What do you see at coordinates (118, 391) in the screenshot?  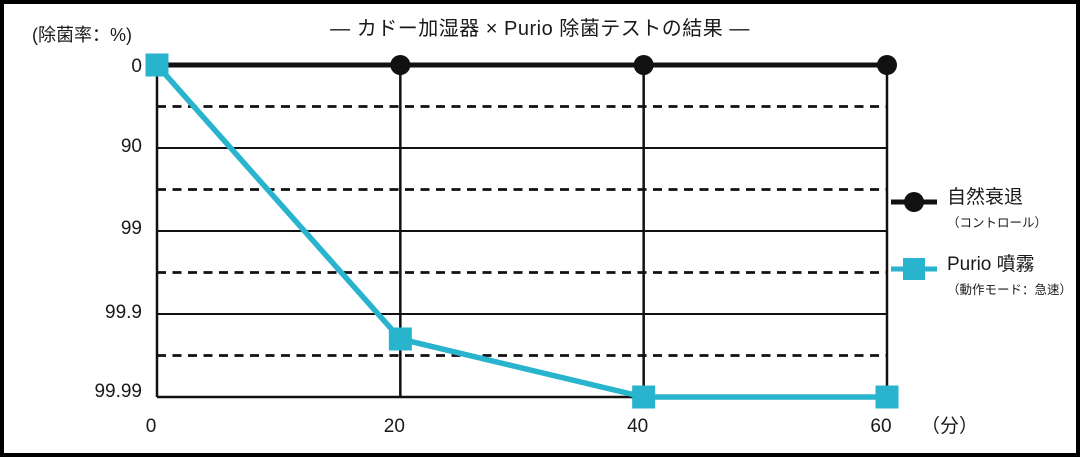 I see `y-tick-label: 99.99` at bounding box center [118, 391].